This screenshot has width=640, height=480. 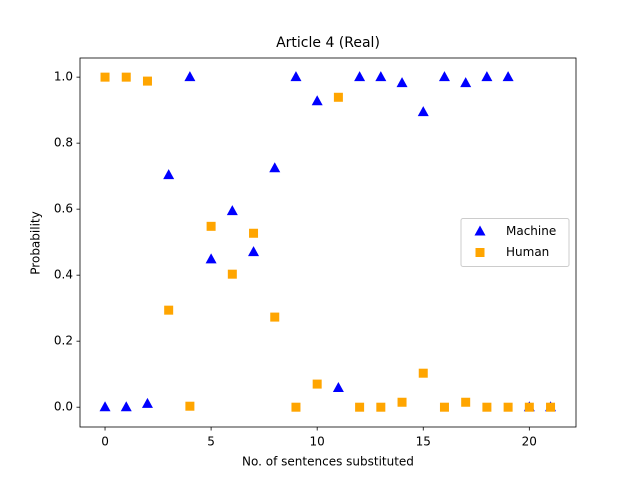 I want to click on x-axis-label: No. of sentences substituted, so click(x=328, y=462).